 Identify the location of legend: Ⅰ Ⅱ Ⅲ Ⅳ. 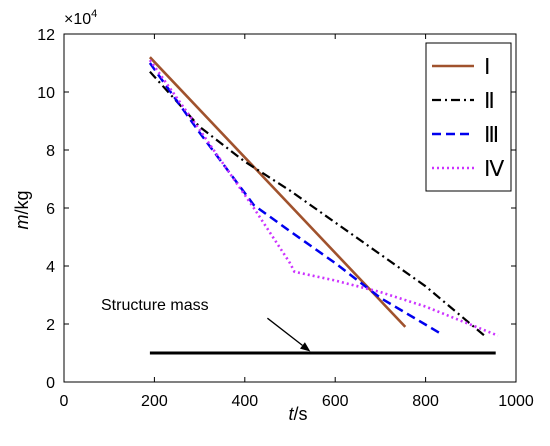
(468, 117).